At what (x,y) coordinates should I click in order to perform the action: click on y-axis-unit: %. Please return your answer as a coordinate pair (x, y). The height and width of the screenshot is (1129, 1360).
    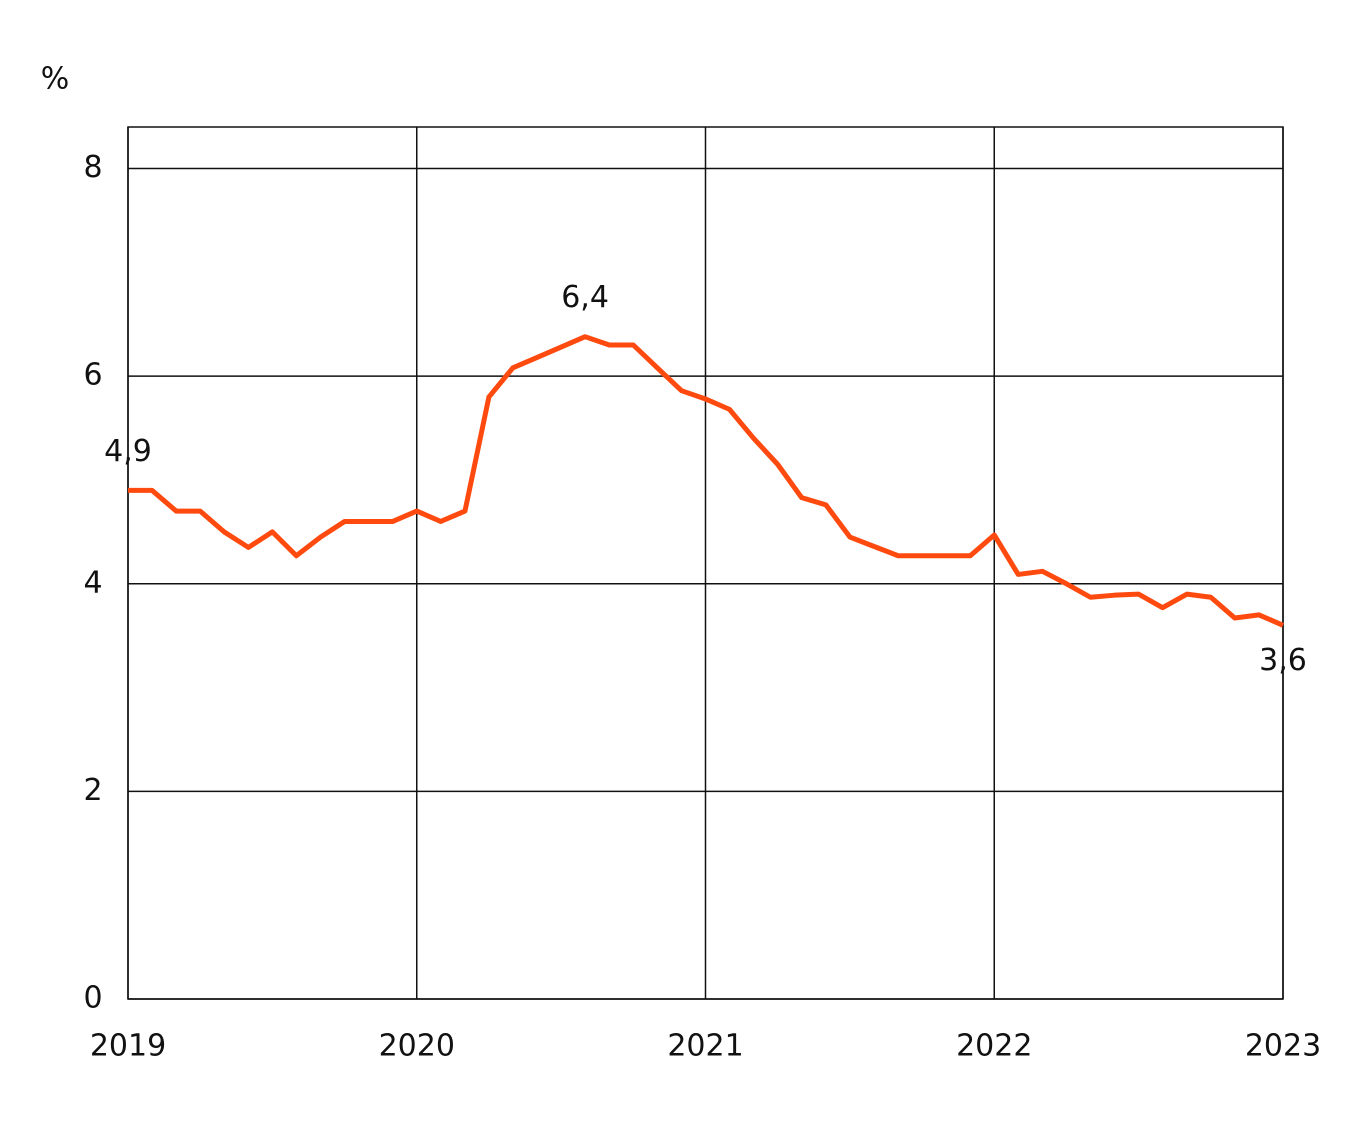
    Looking at the image, I should click on (55, 79).